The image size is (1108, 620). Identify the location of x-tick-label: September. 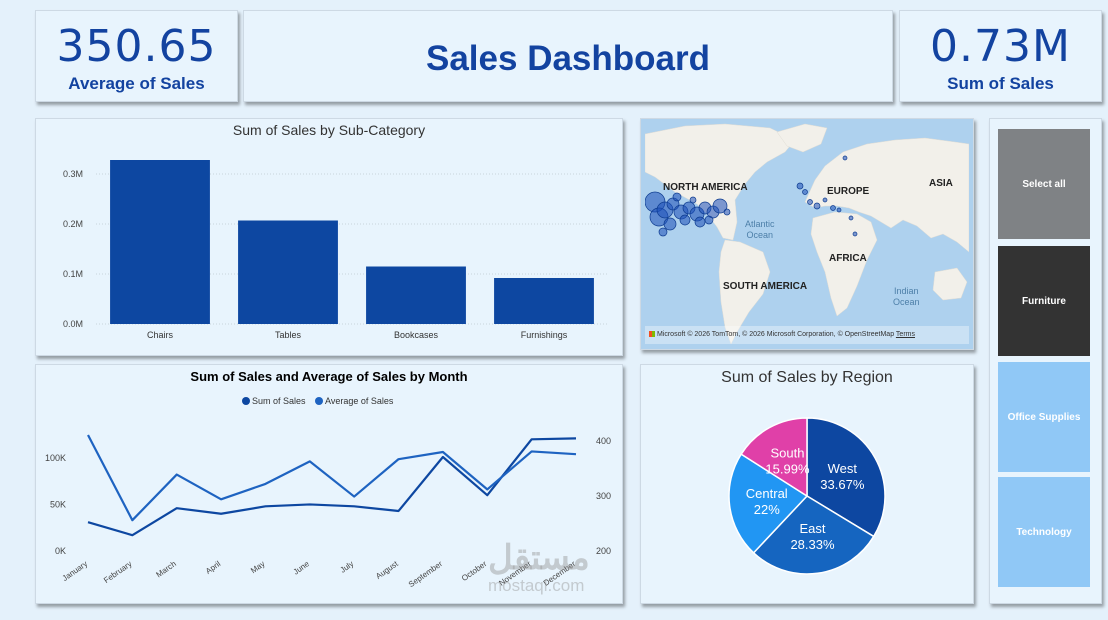
(425, 574).